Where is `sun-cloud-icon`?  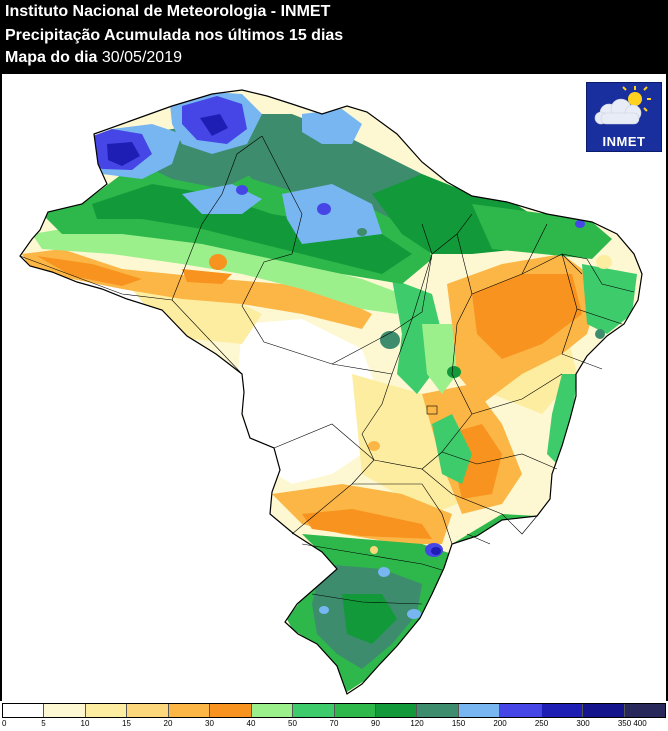 sun-cloud-icon is located at coordinates (622, 105).